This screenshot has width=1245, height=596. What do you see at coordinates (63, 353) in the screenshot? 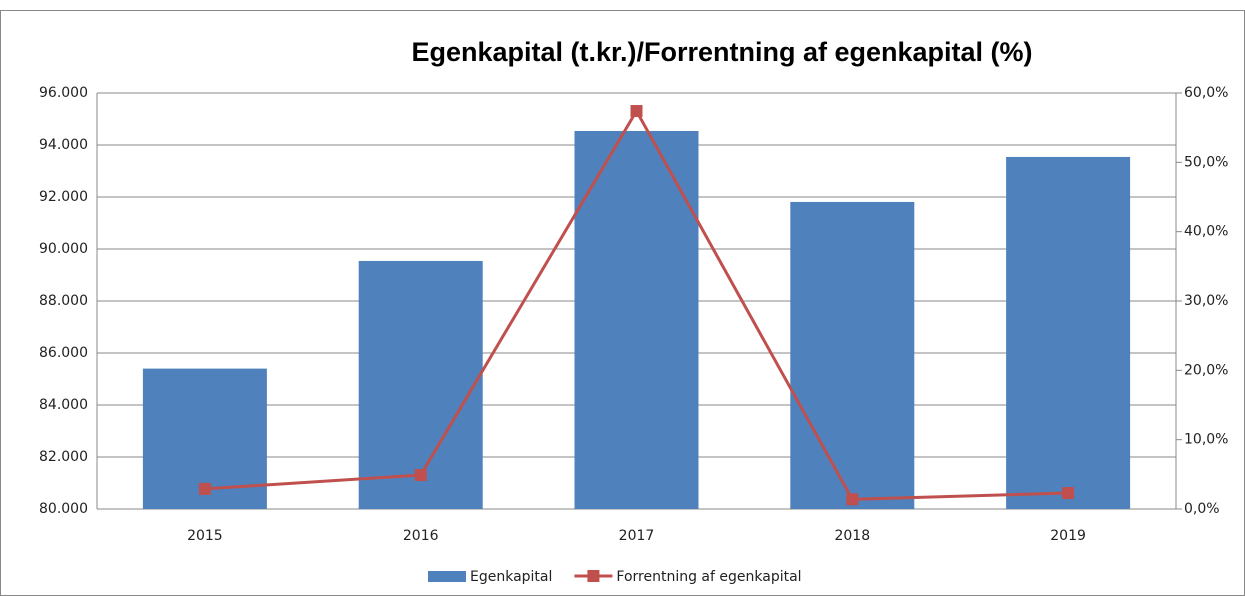
I see `y-tick-label: 86.000` at bounding box center [63, 353].